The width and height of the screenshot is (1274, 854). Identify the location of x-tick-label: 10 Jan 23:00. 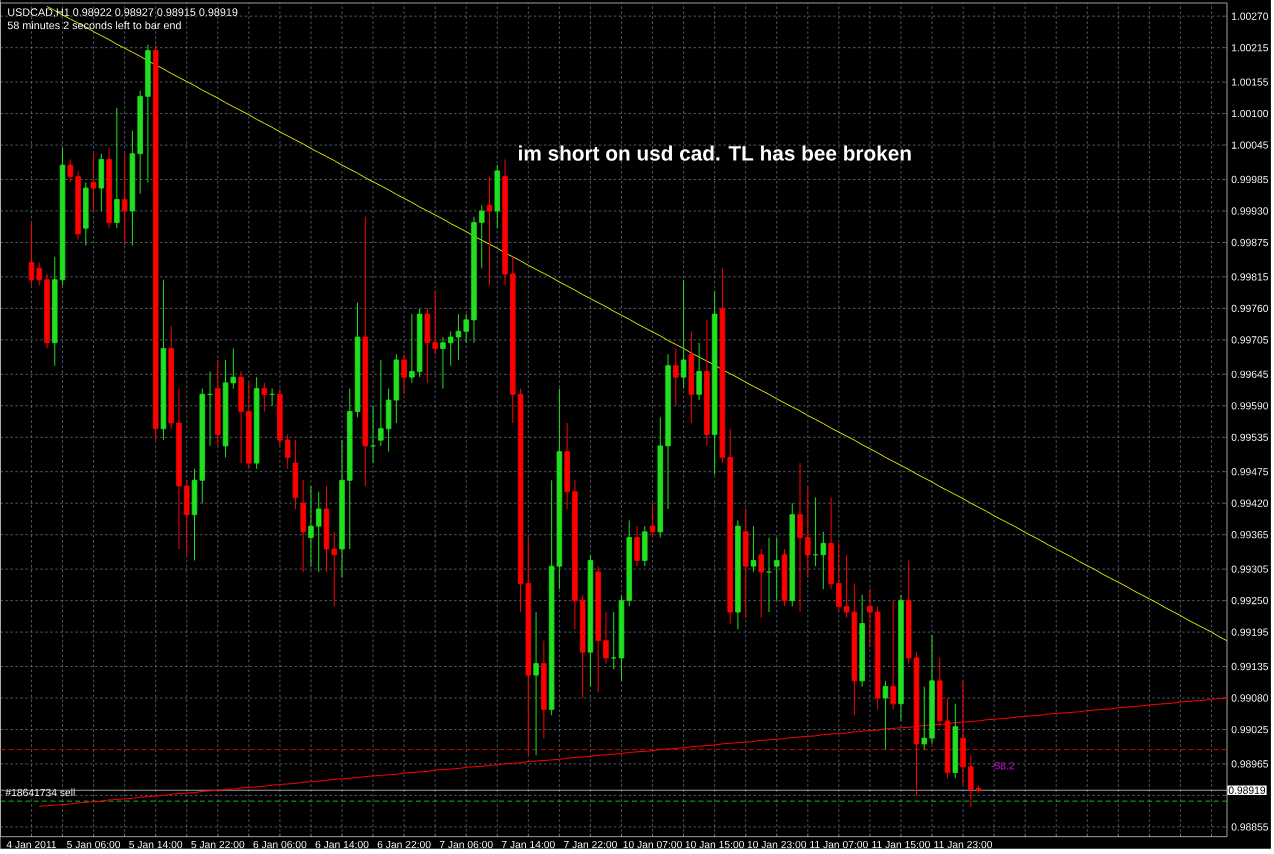
(777, 845).